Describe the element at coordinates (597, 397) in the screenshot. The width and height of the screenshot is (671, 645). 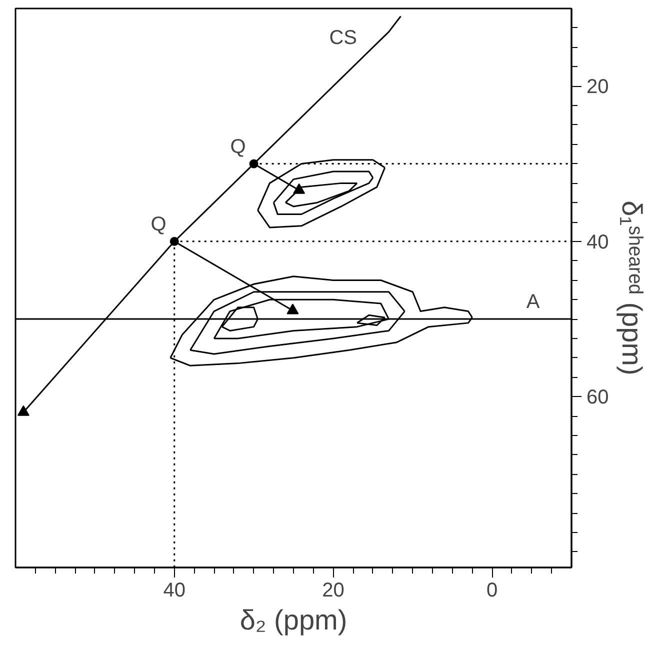
I see `y-tick-label: 60` at that location.